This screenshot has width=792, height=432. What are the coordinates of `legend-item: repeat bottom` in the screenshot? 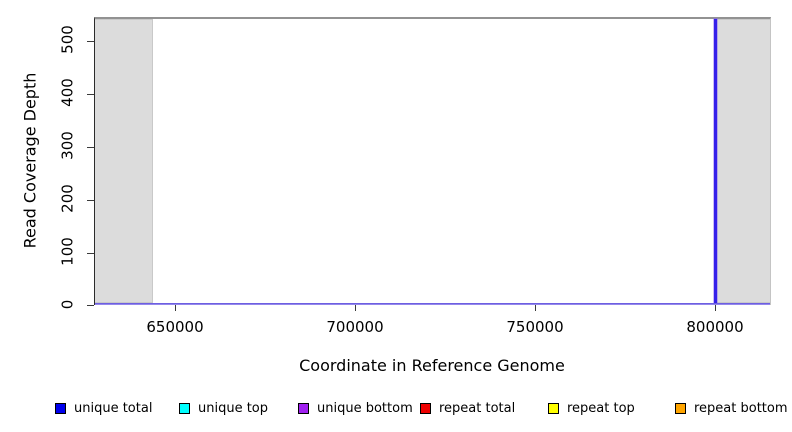 It's located at (731, 408).